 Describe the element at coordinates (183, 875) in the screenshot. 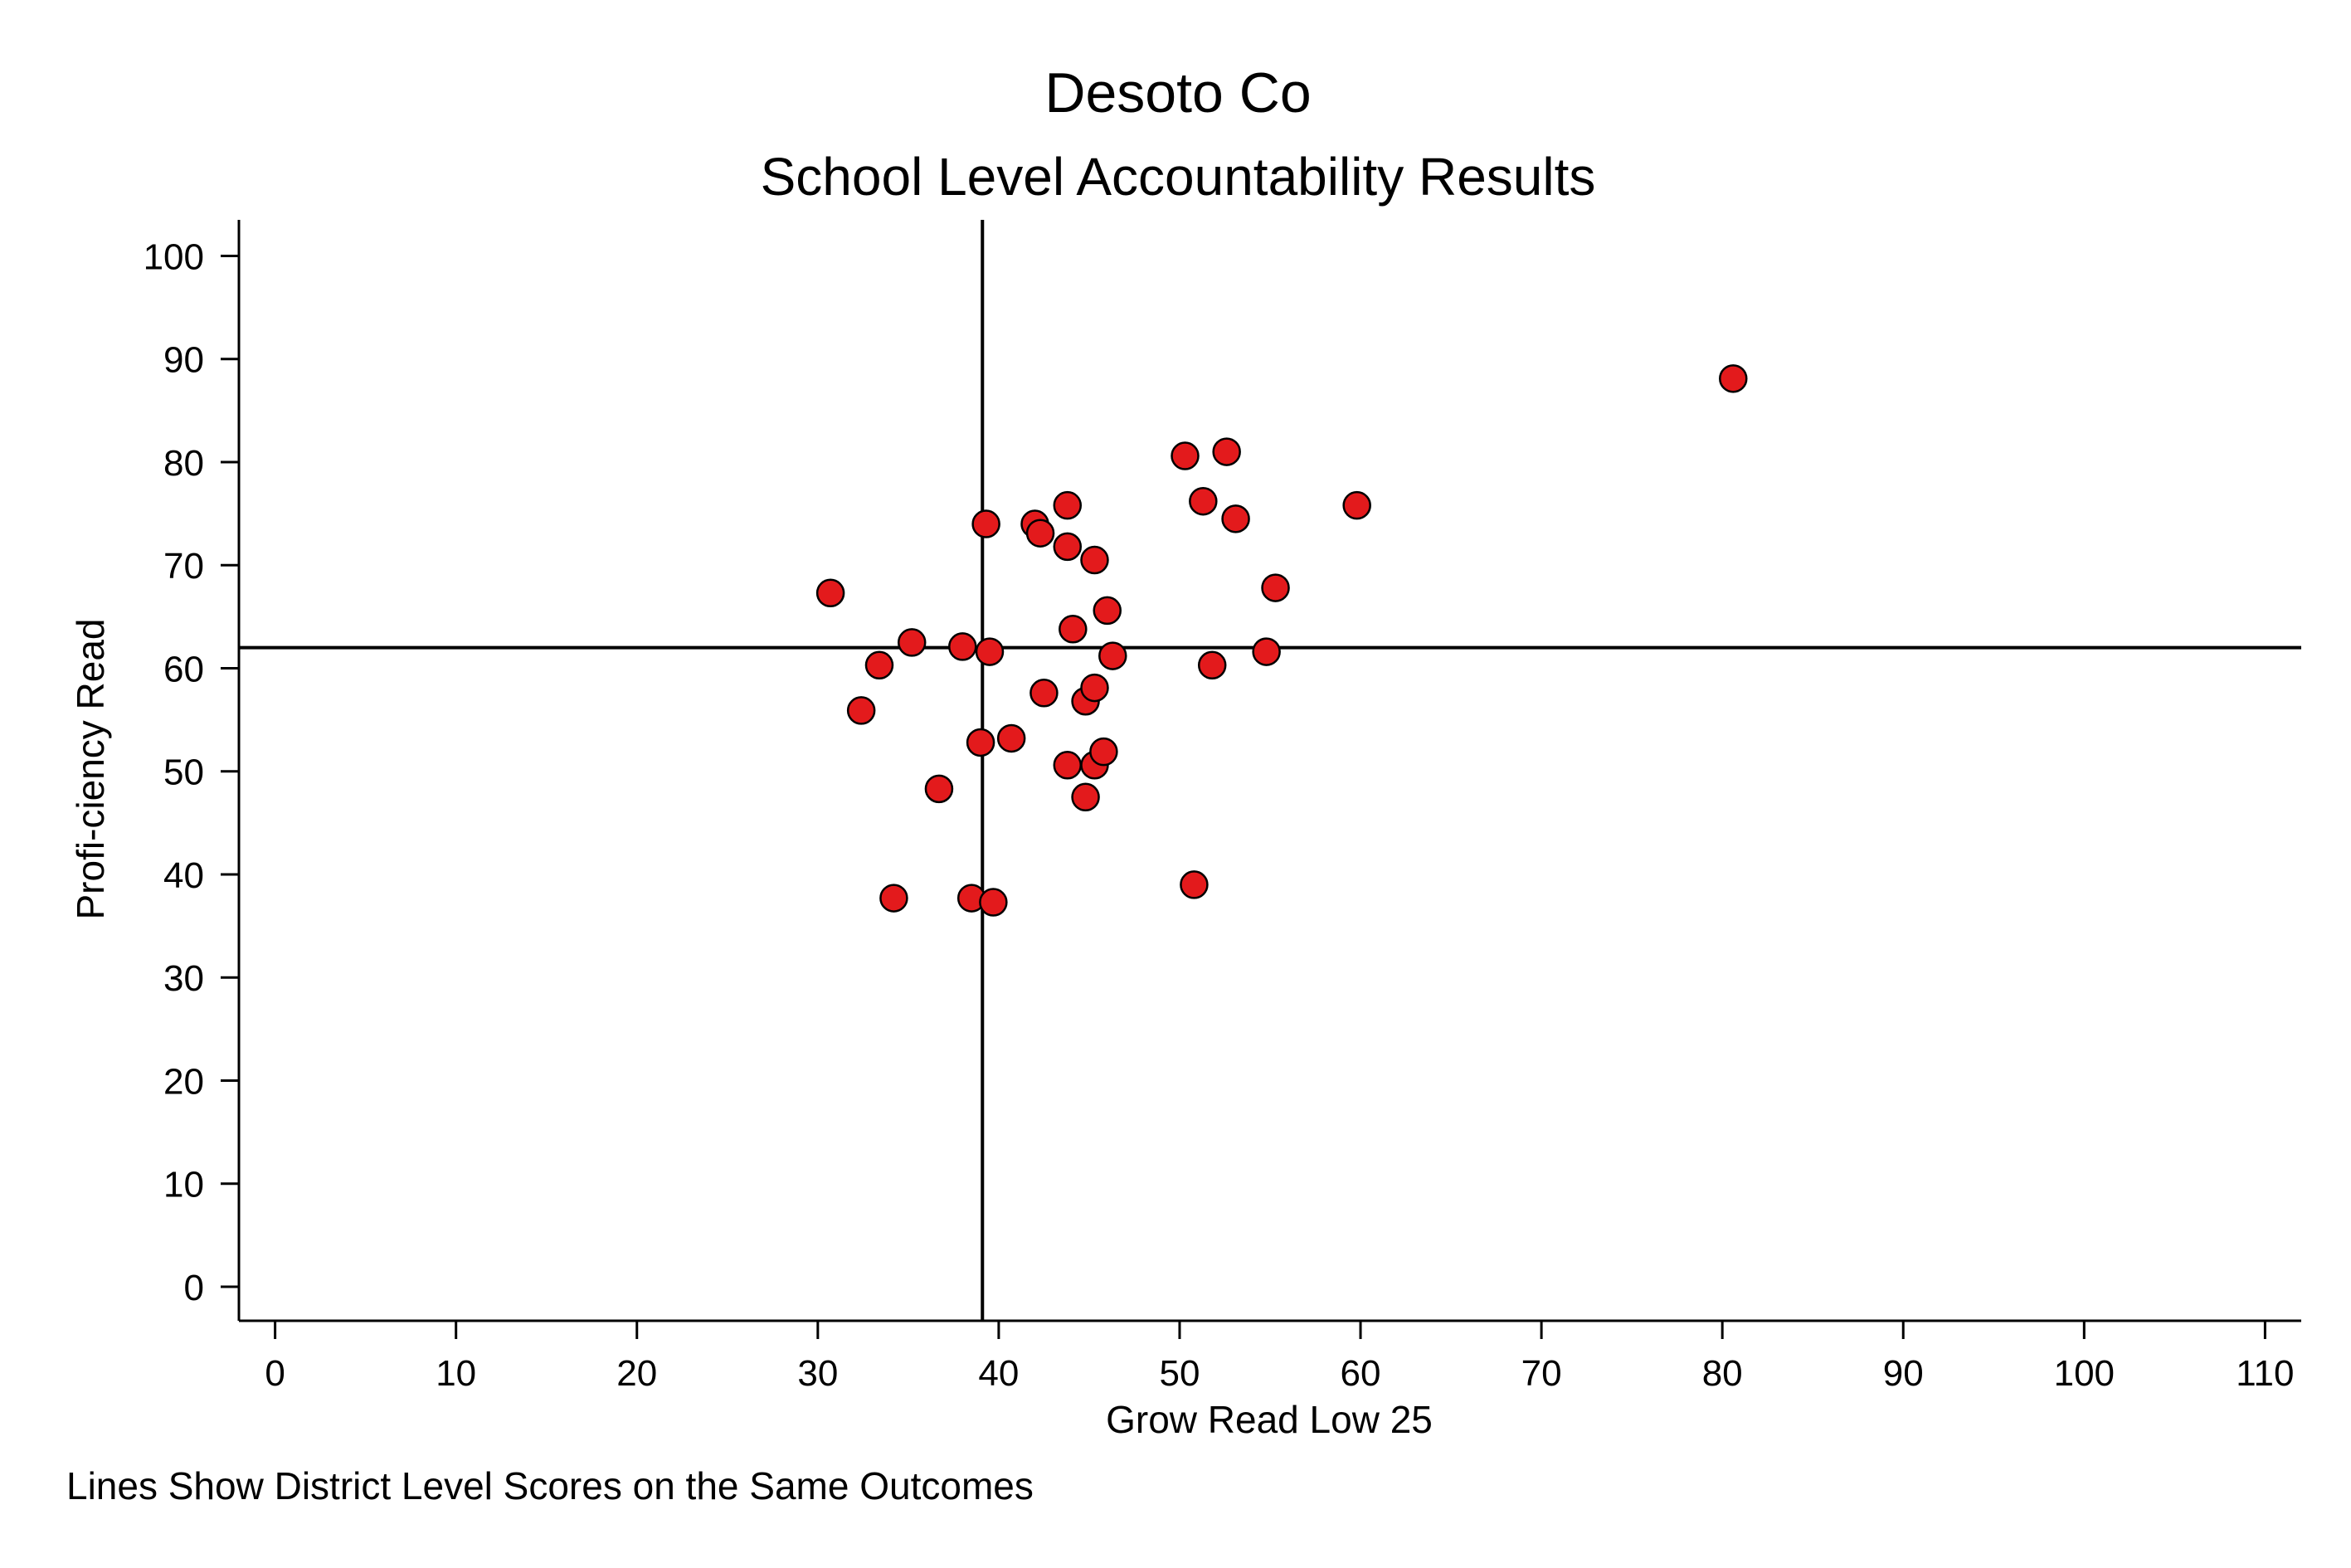

I see `y-tick-label: 40` at that location.